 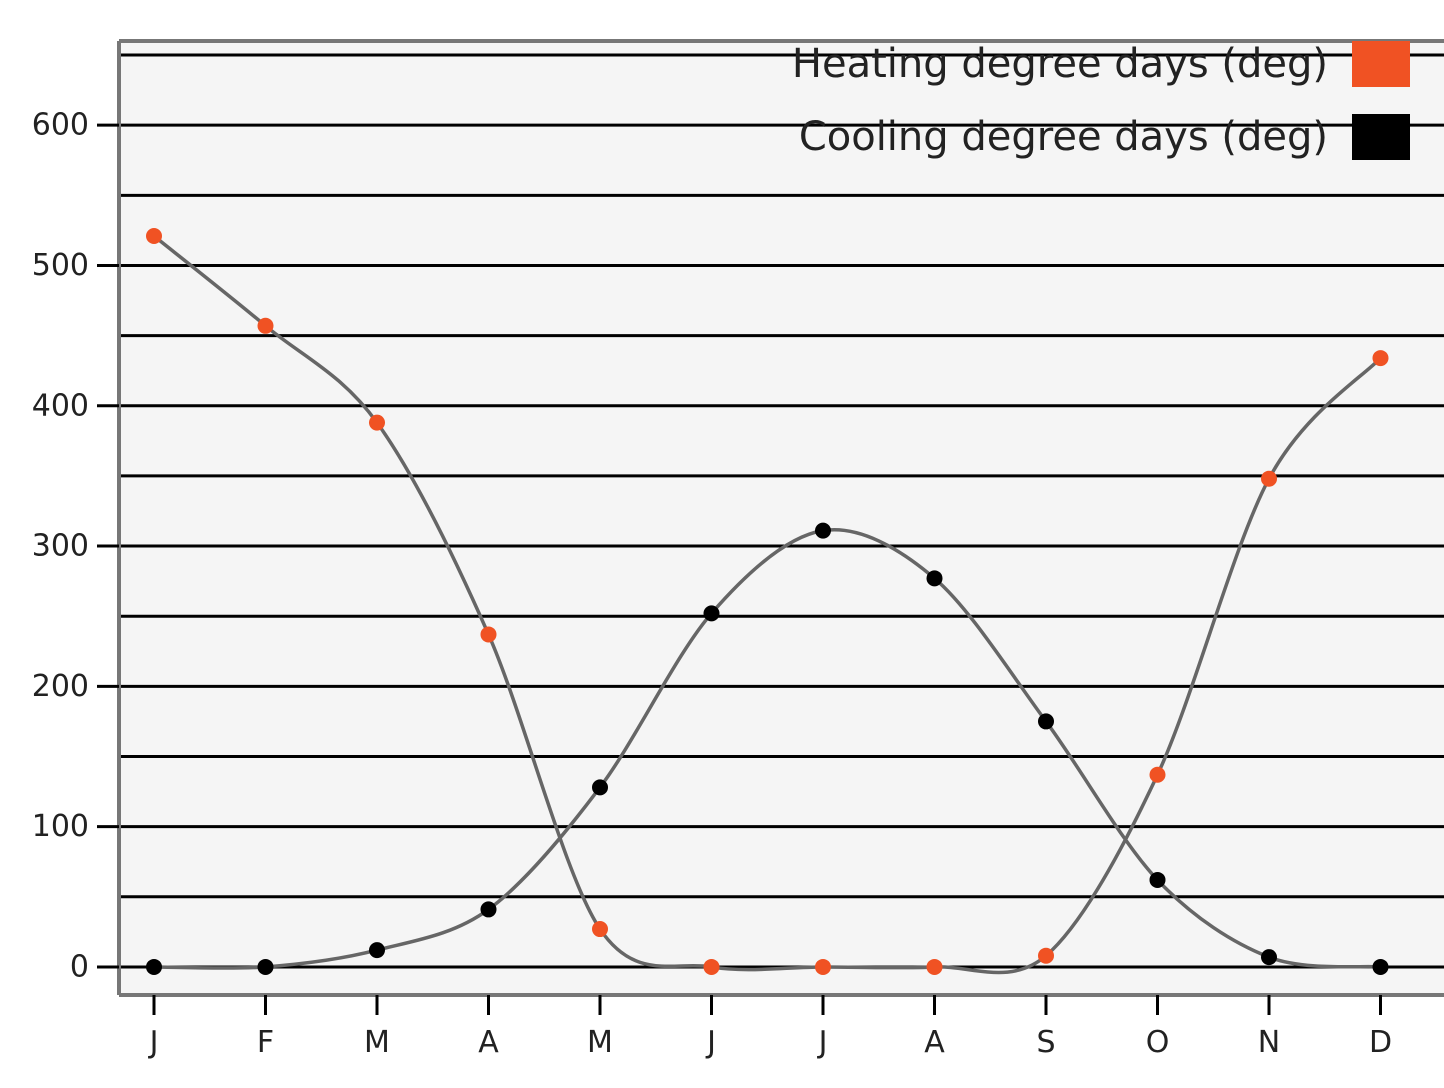 I want to click on x-tick-label: S, so click(x=1045, y=1042).